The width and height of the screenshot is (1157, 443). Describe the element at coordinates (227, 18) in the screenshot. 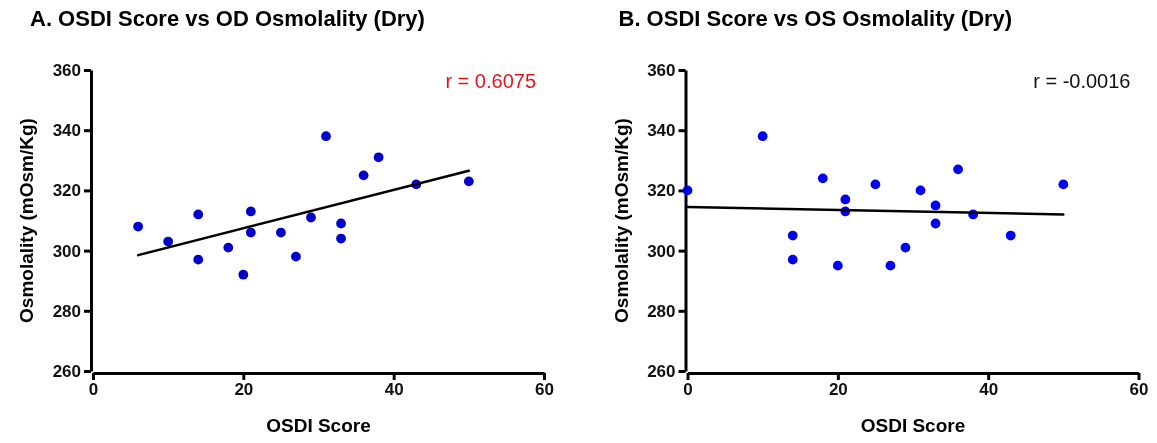

I see `chart-title: A. OSDI Score vs OD Osmolality (Dry)` at that location.